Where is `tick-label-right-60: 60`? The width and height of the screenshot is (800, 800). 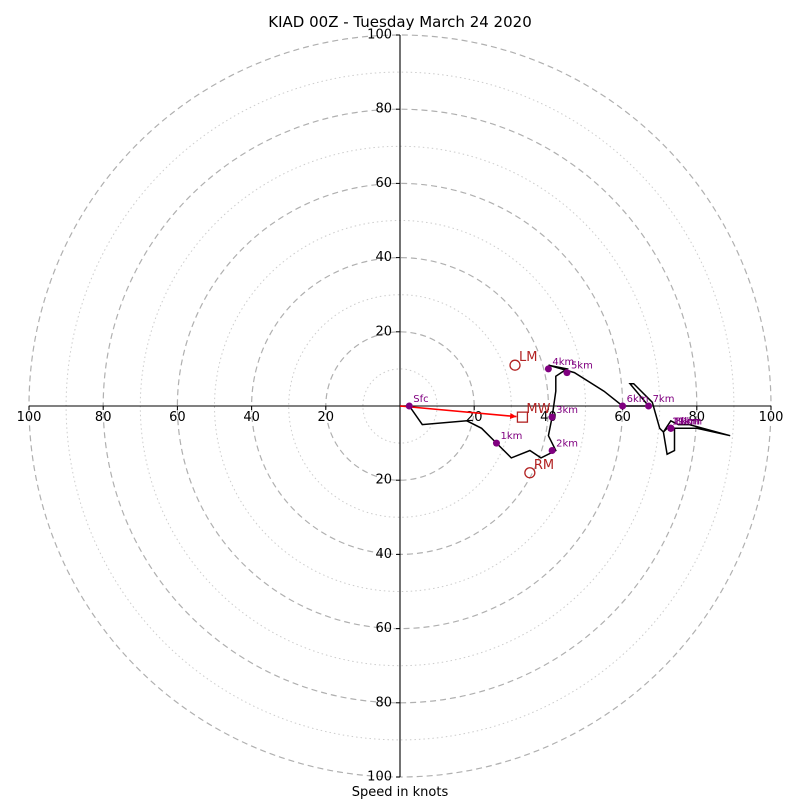 tick-label-right-60: 60 is located at coordinates (622, 417).